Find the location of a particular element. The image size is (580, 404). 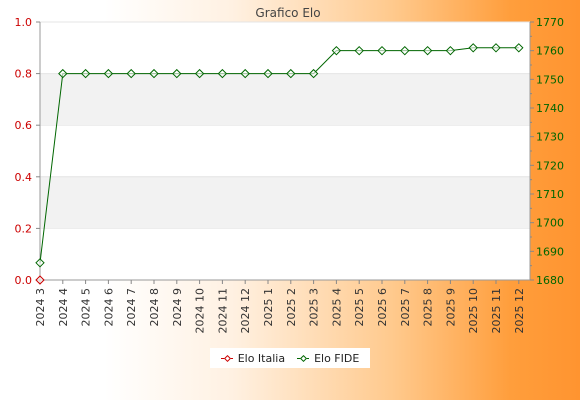

chart-title: Grafico Elo is located at coordinates (287, 13).